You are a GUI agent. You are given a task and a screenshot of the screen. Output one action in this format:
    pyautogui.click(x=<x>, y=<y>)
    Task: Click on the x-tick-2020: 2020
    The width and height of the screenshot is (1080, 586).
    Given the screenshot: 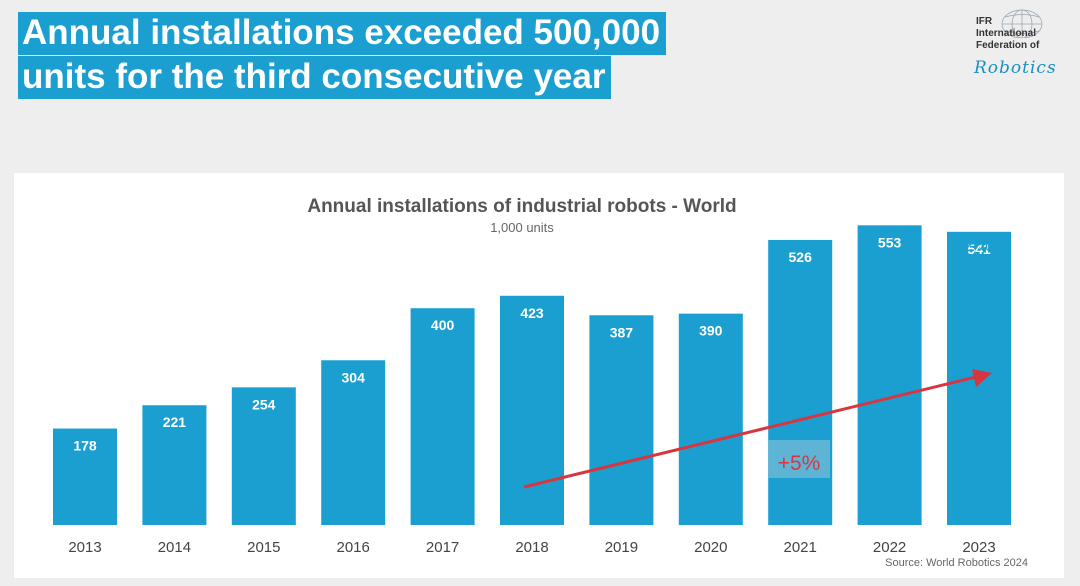 What is the action you would take?
    pyautogui.click(x=710, y=547)
    